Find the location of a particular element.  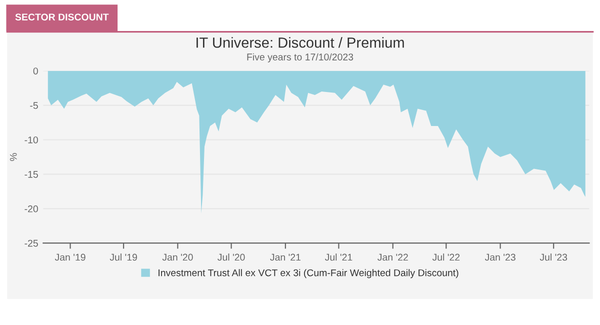

x-tick-label: Jul '20 is located at coordinates (231, 257).